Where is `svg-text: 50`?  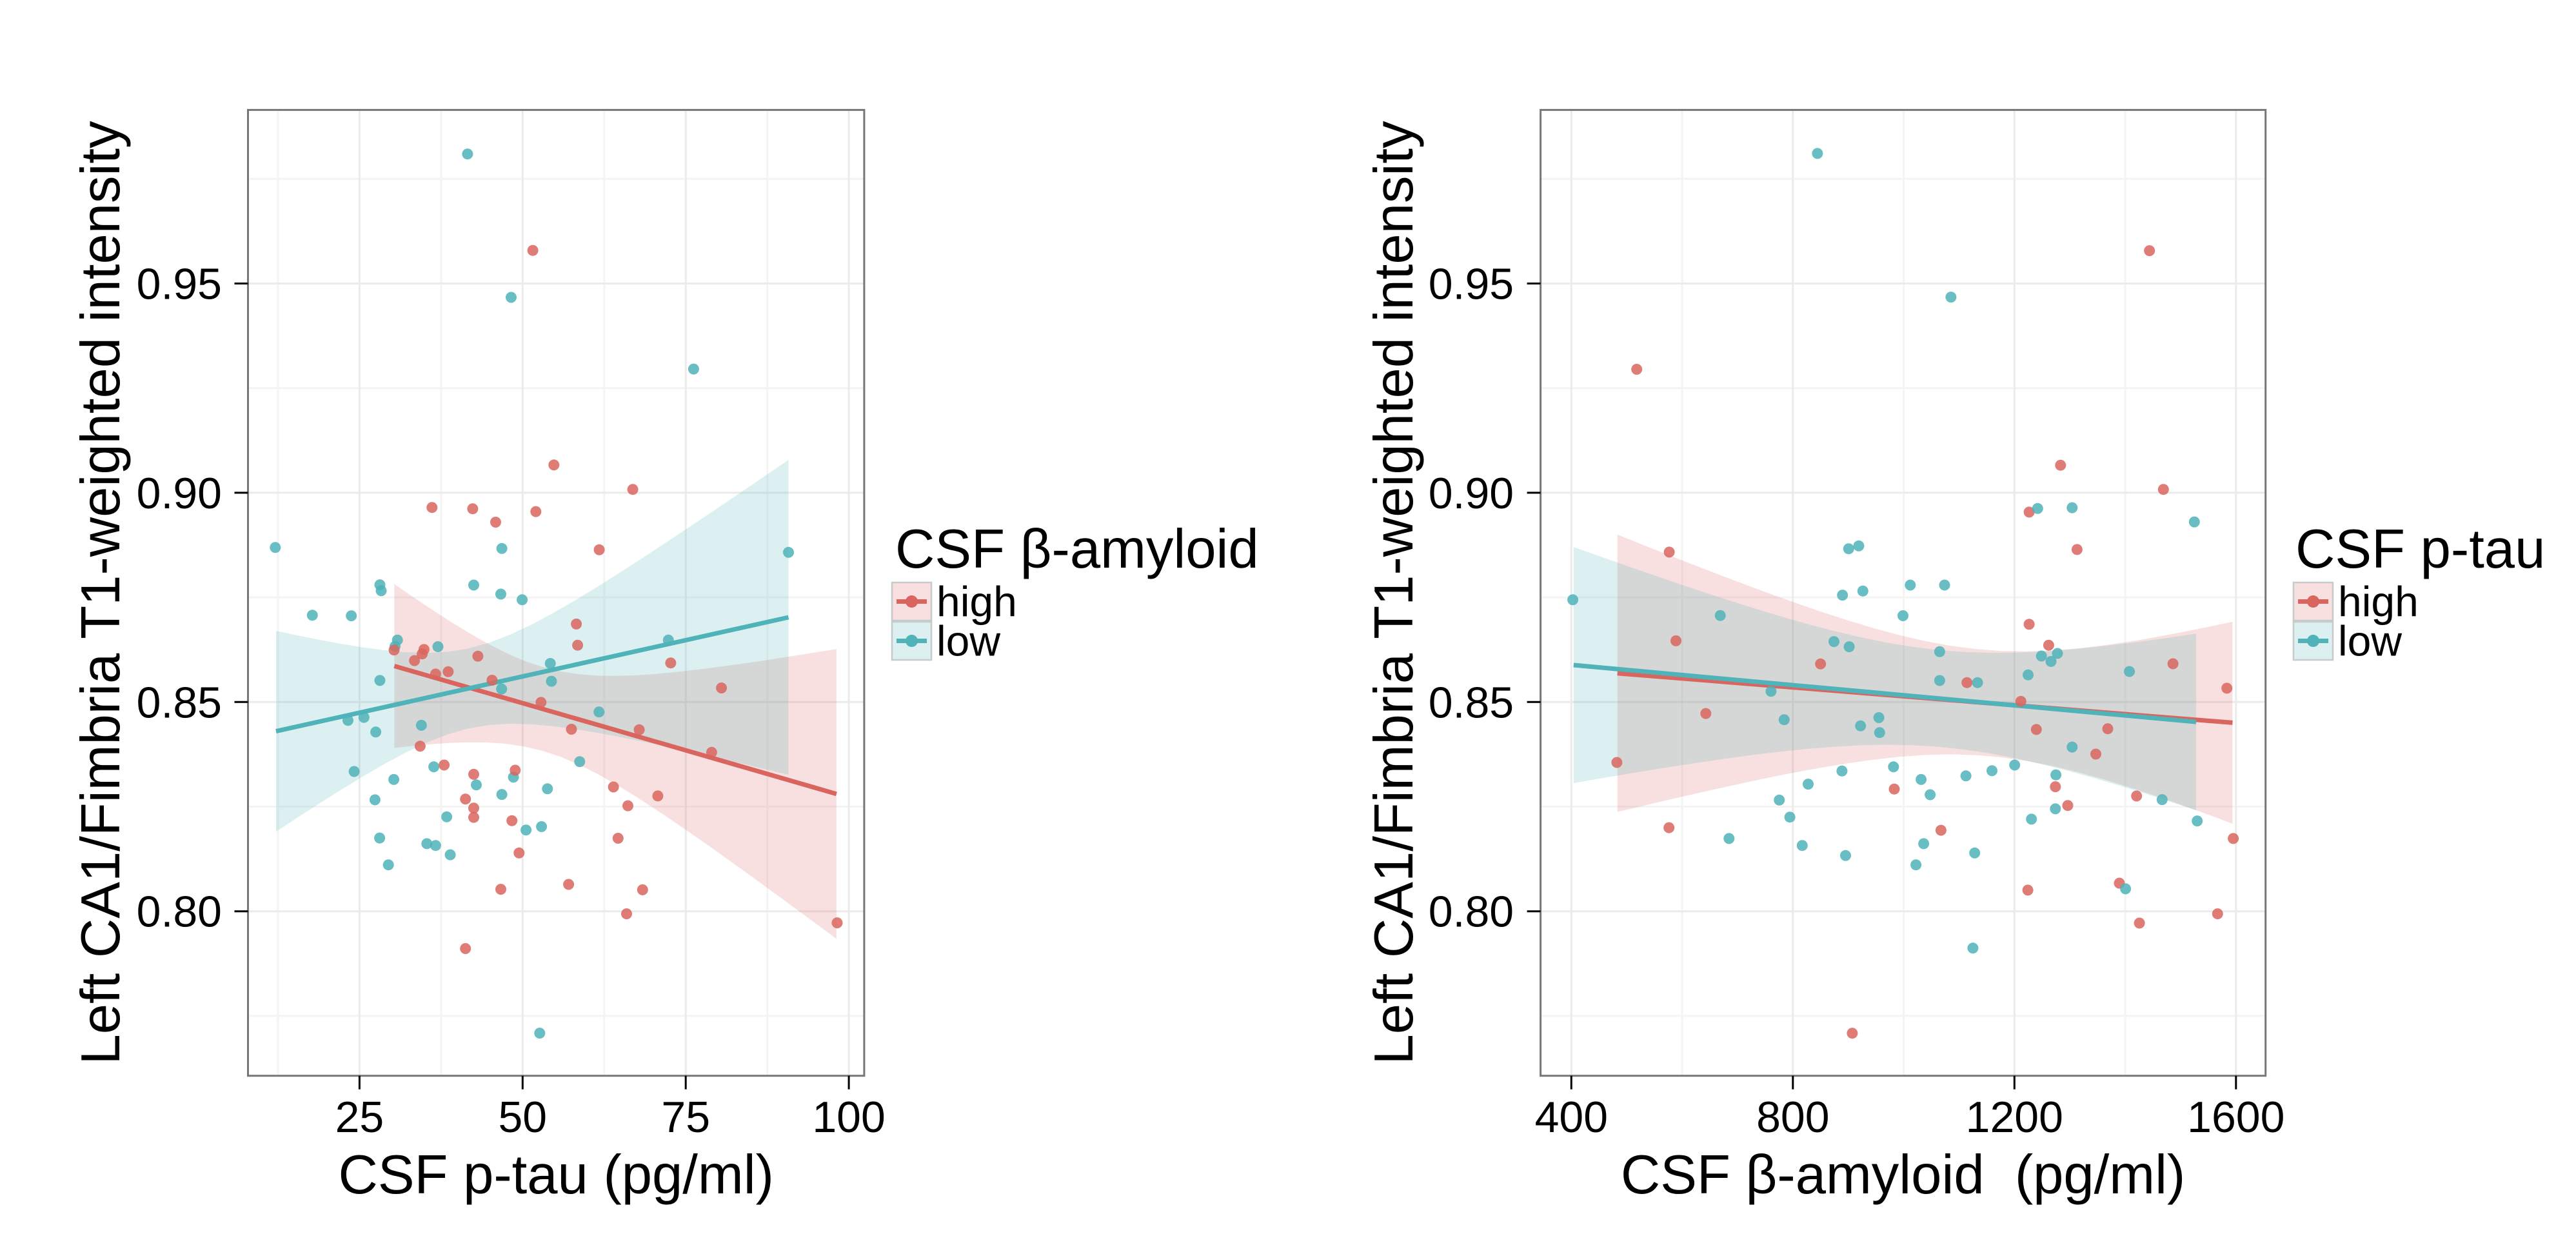 svg-text: 50 is located at coordinates (522, 1117).